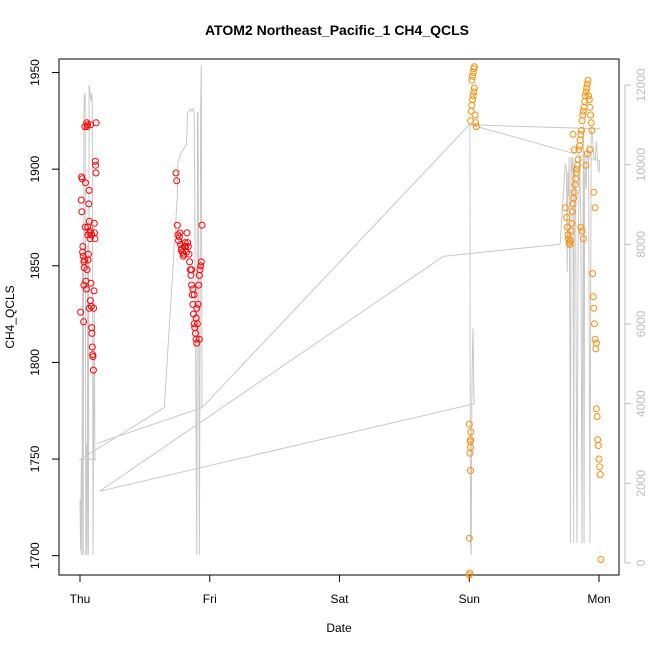 This screenshot has width=650, height=650. I want to click on y-tick-label: 1700, so click(35, 555).